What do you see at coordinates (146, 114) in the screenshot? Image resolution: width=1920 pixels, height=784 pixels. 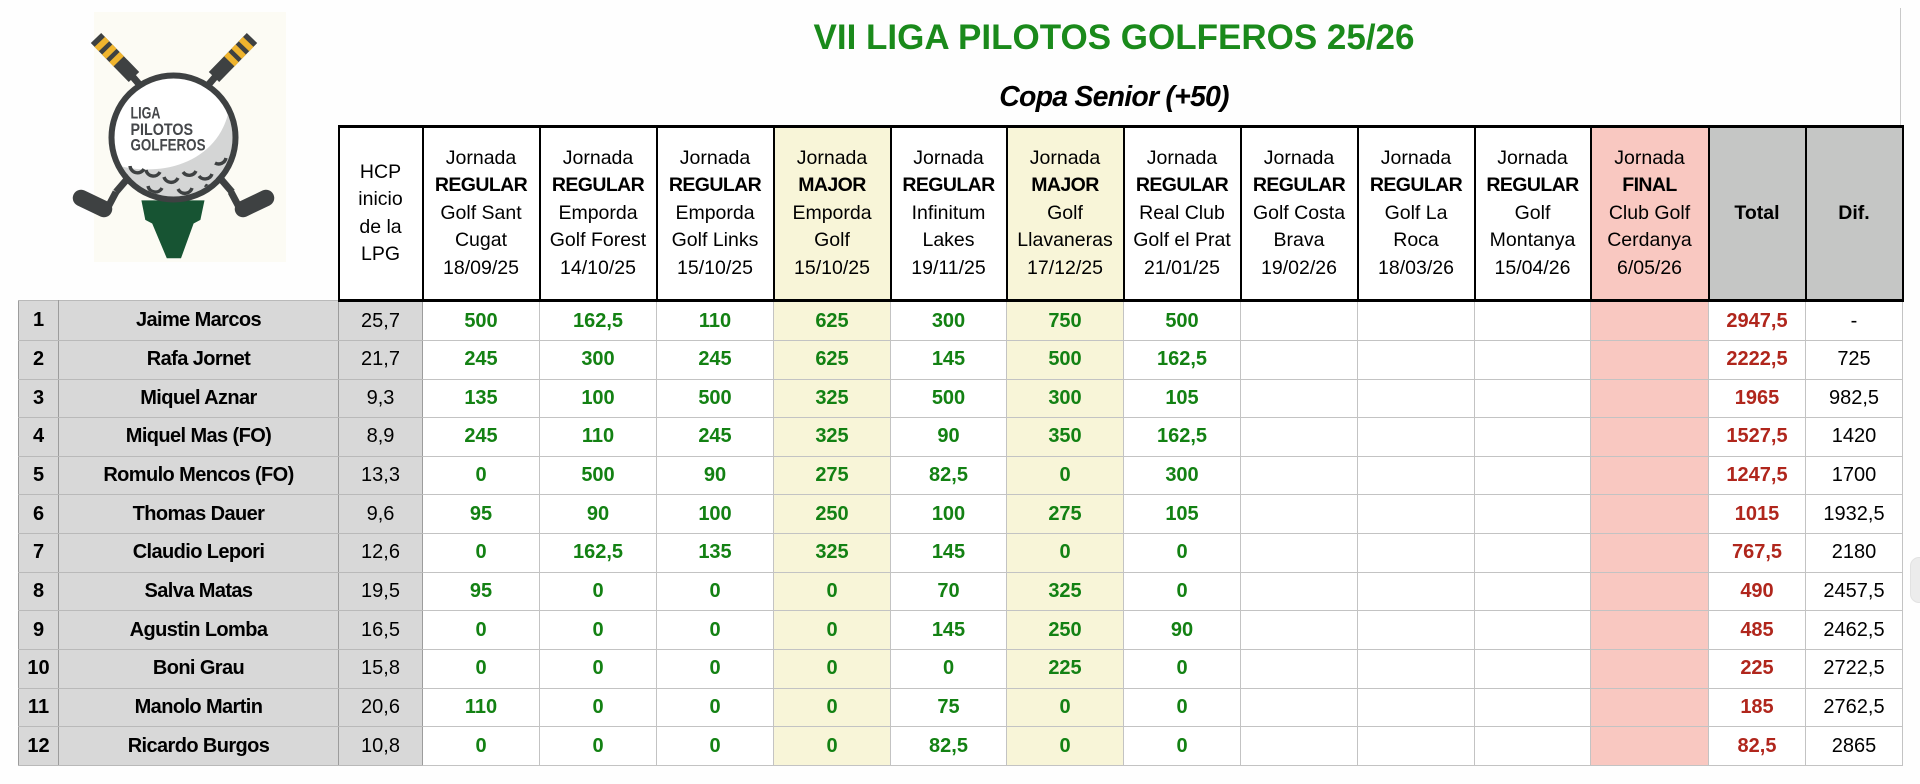 I see `svg-text: LIGA` at bounding box center [146, 114].